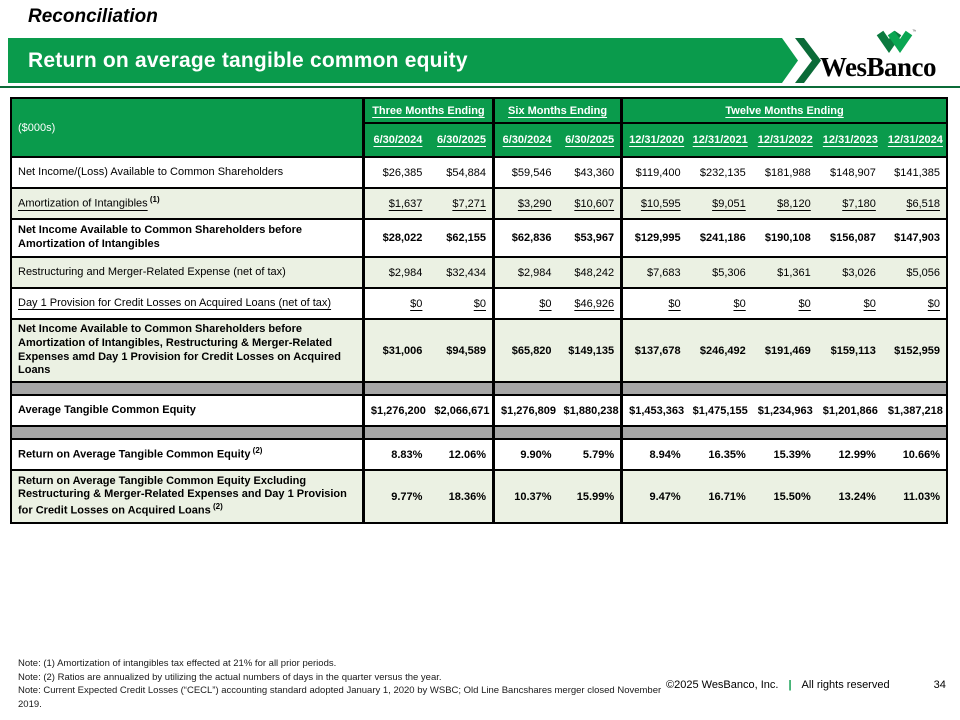  I want to click on value-cell: $148,907, so click(849, 172).